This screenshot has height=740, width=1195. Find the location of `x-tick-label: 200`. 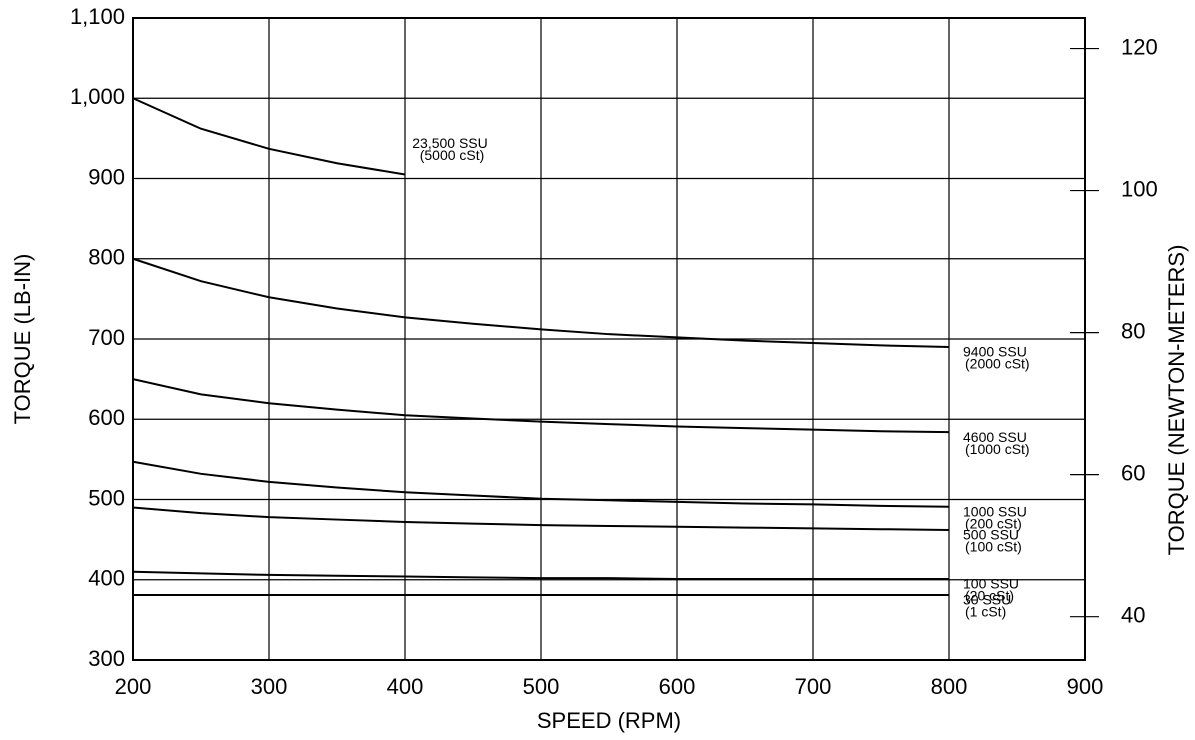

x-tick-label: 200 is located at coordinates (133, 686).